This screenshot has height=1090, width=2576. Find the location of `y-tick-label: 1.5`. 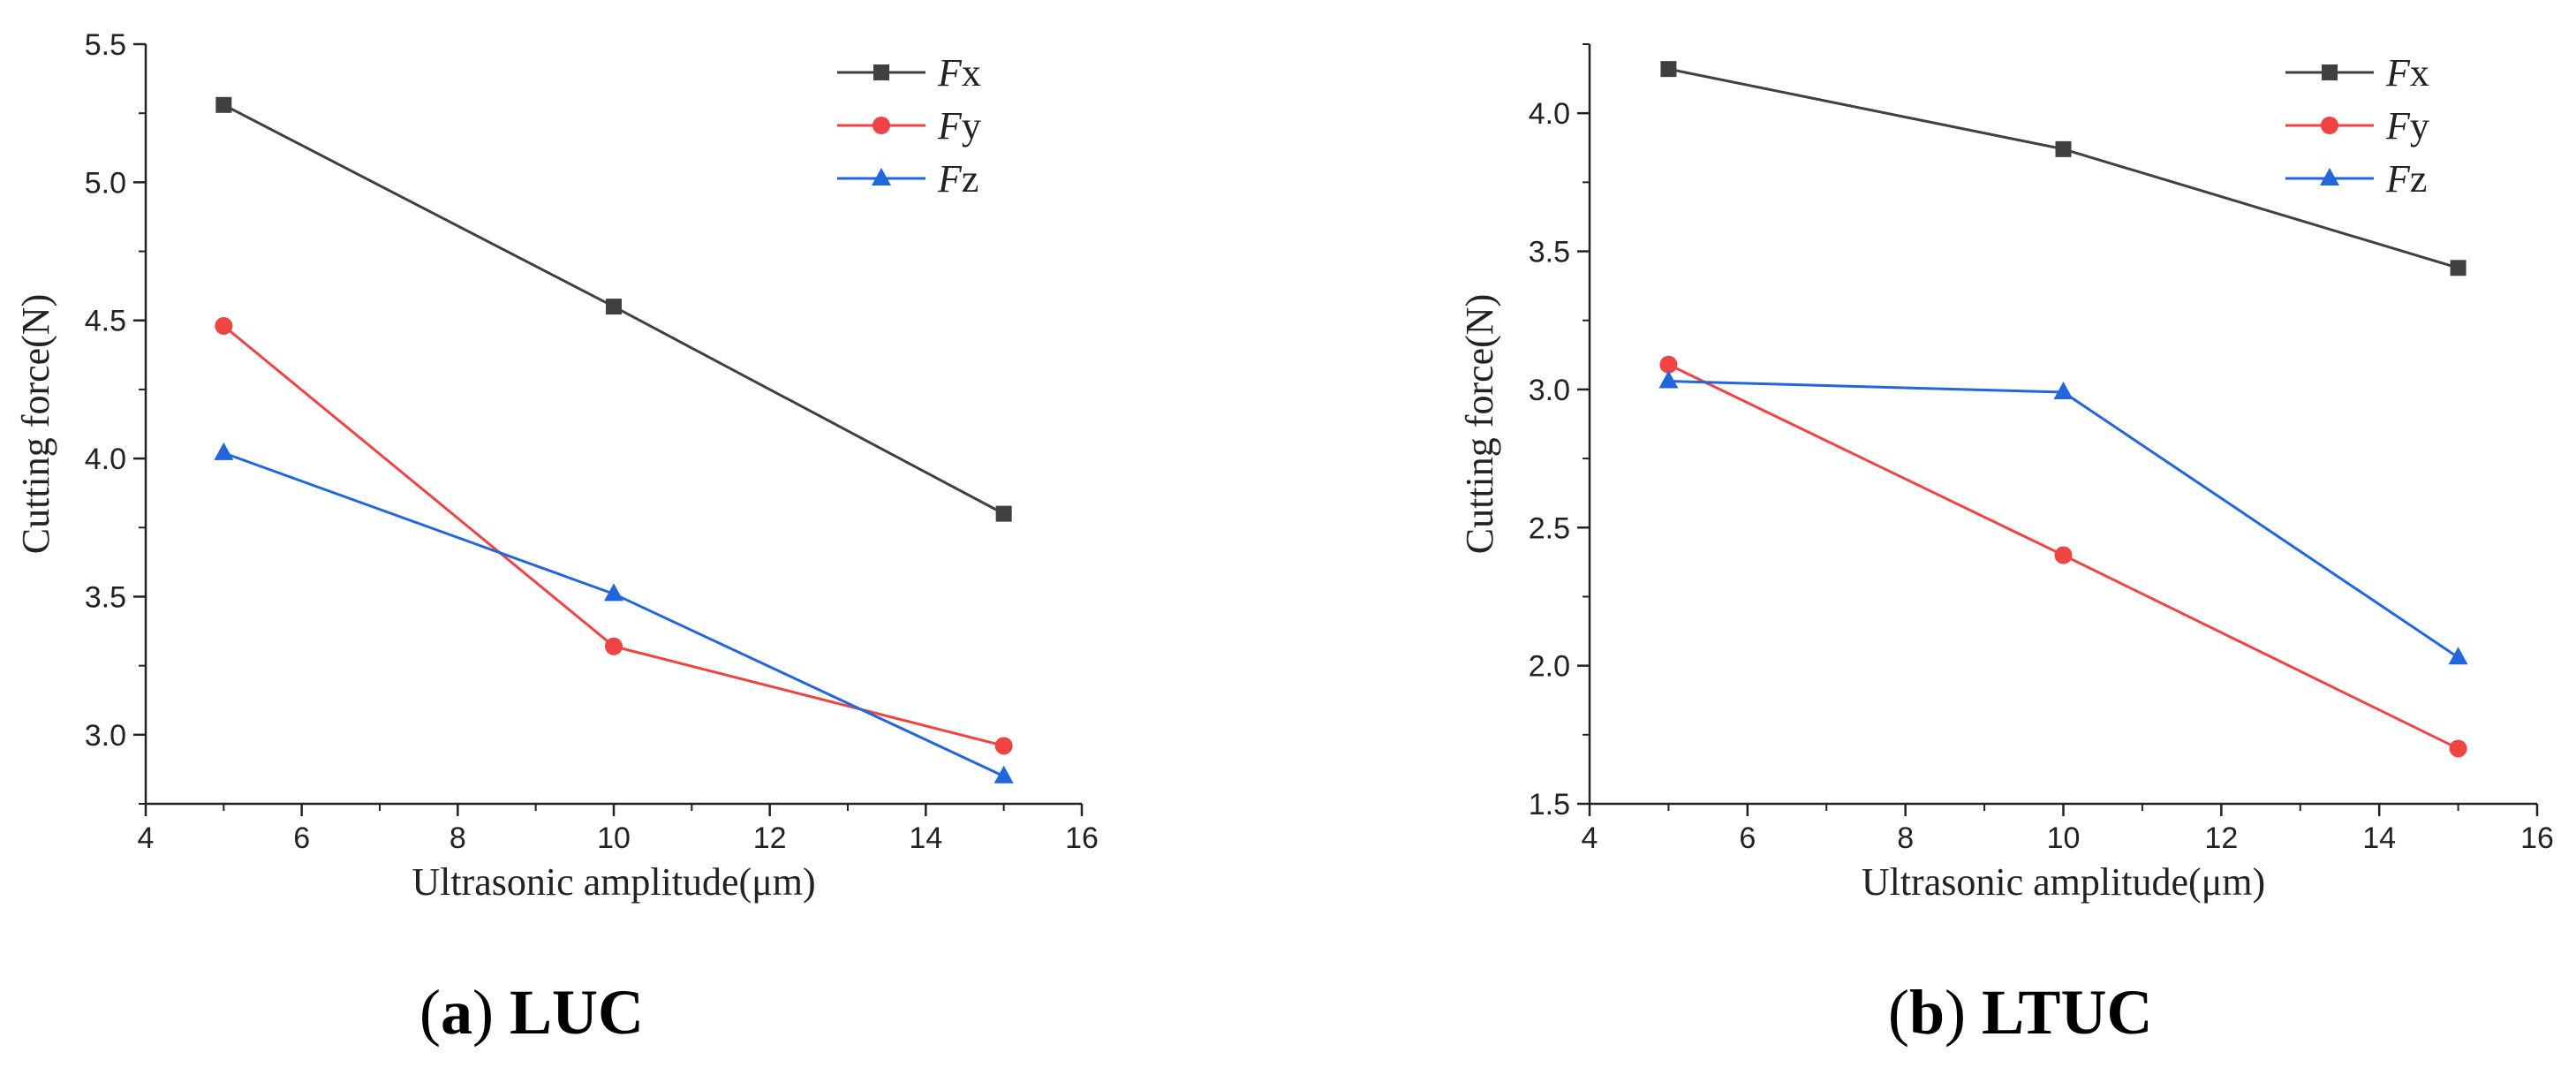

y-tick-label: 1.5 is located at coordinates (1549, 804).